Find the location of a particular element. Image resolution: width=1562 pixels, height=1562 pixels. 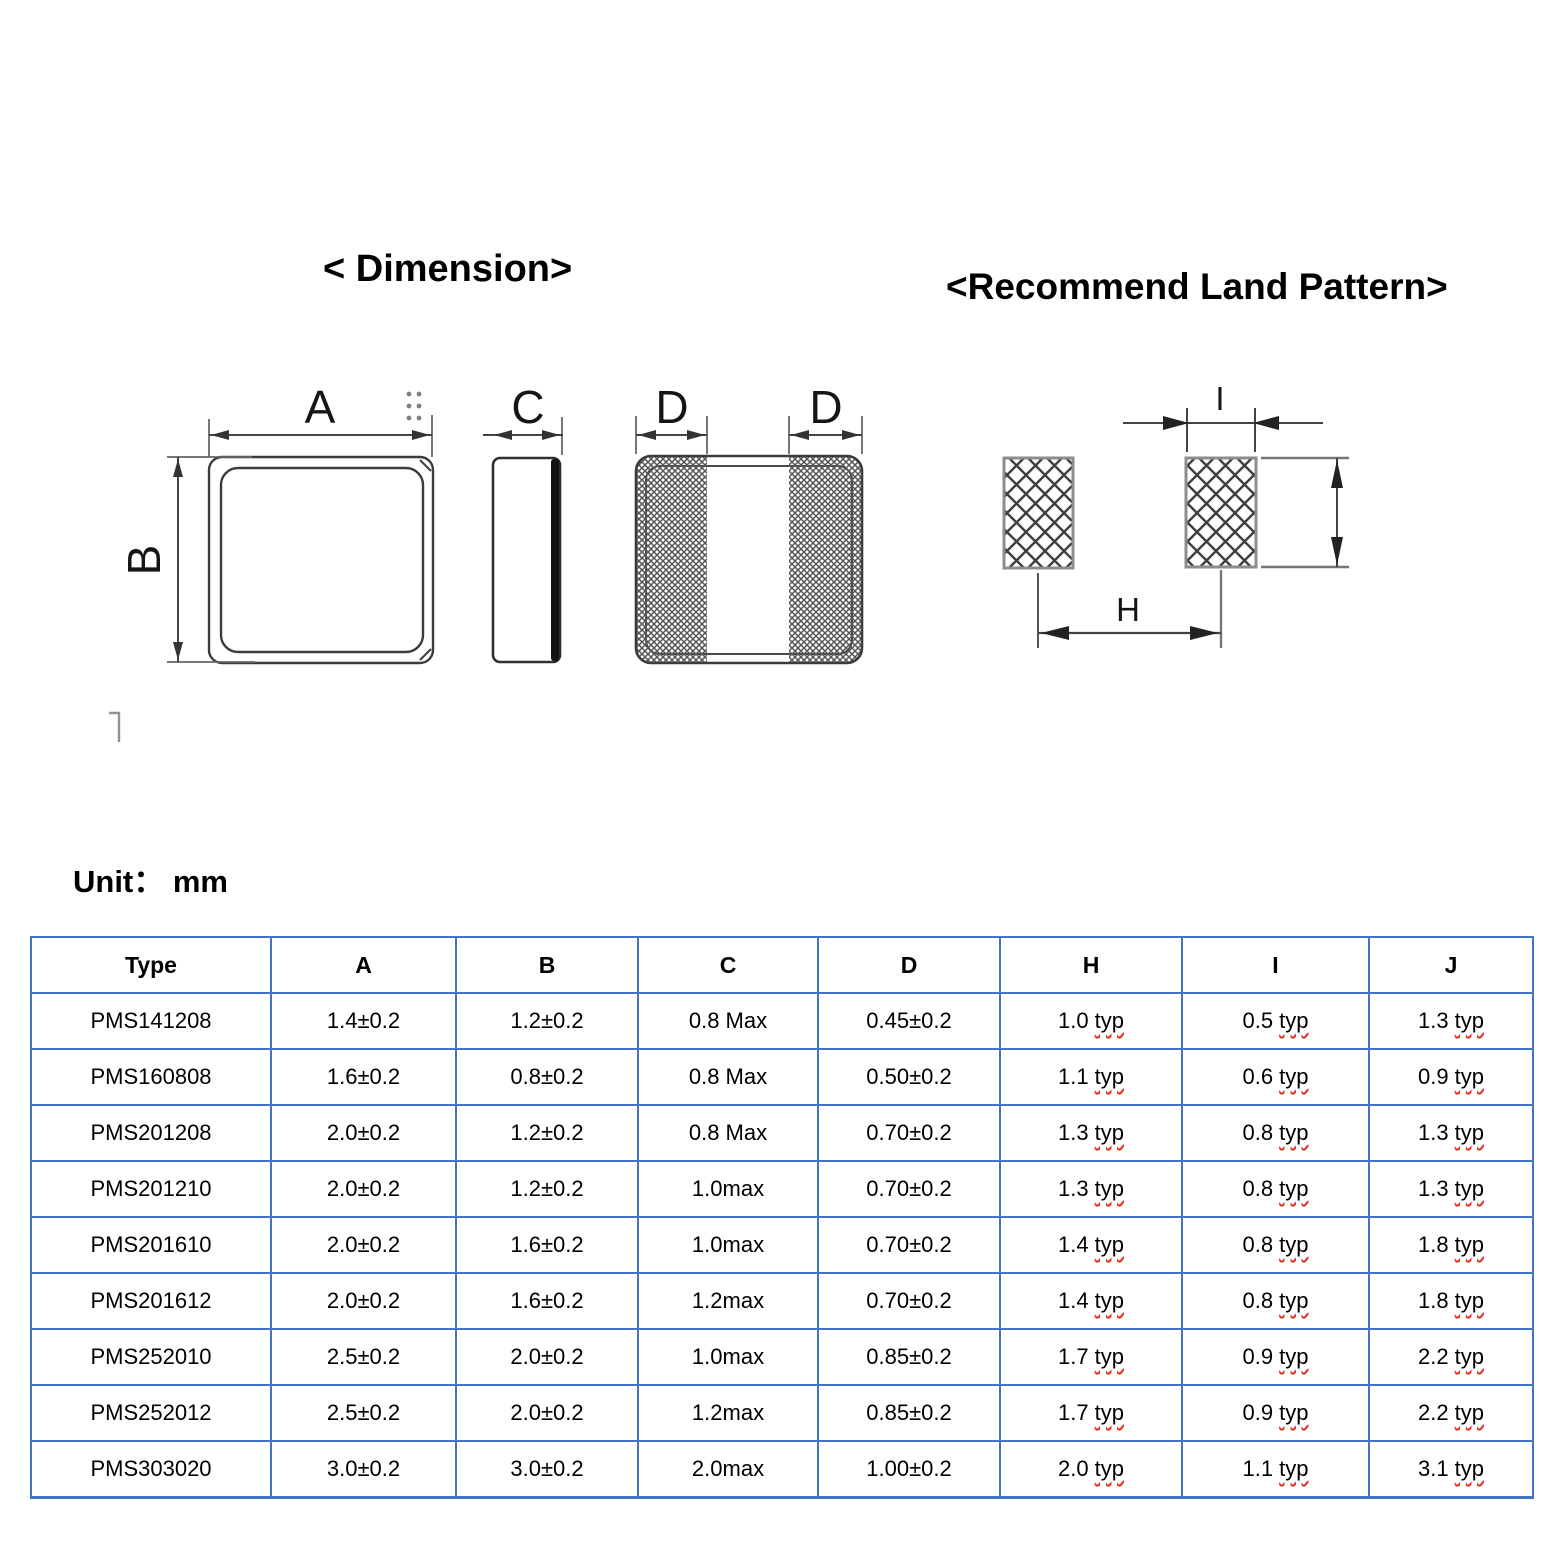

dimension-b: B is located at coordinates (186, 559).